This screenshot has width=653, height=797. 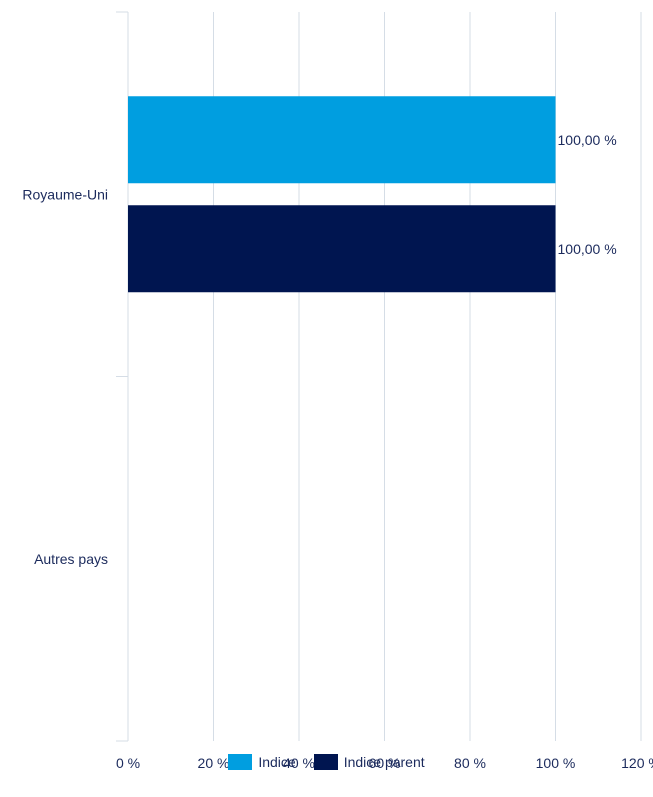 I want to click on x-tick-label: 100 %, so click(x=556, y=763).